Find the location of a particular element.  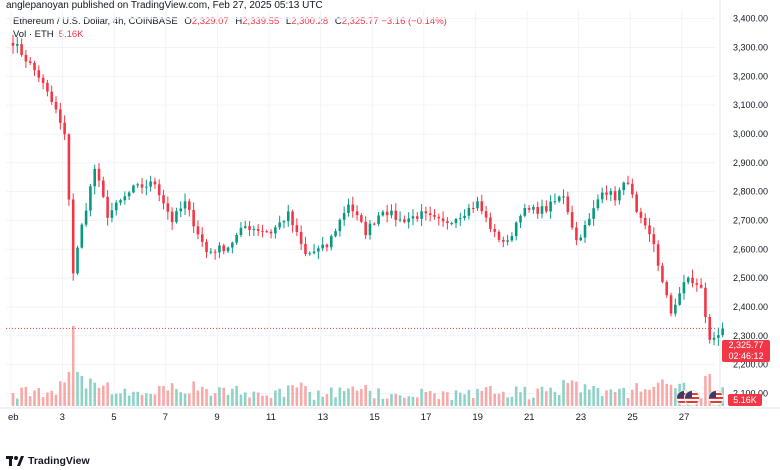

symbol-name: Ethereum / U.S. Dollar, 4h, COINBASE is located at coordinates (95, 21).